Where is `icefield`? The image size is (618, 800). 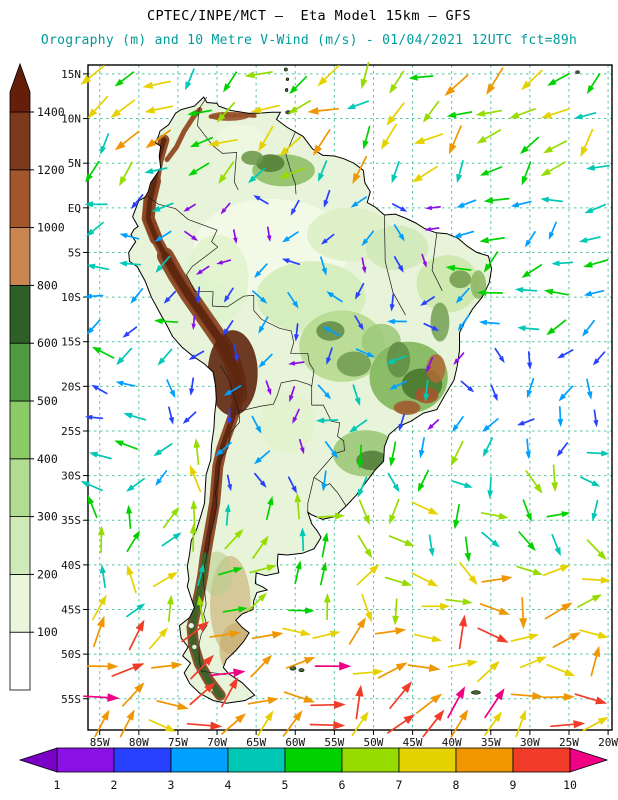
icefield is located at coordinates (194, 647).